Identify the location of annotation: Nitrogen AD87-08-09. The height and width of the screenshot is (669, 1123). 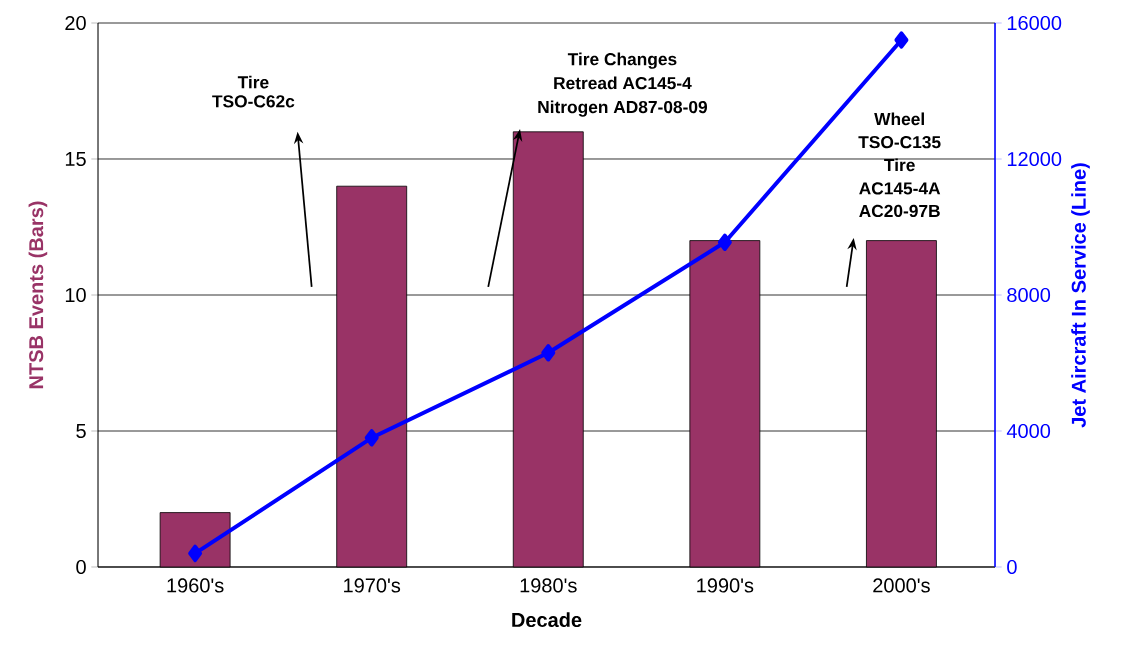
(622, 108).